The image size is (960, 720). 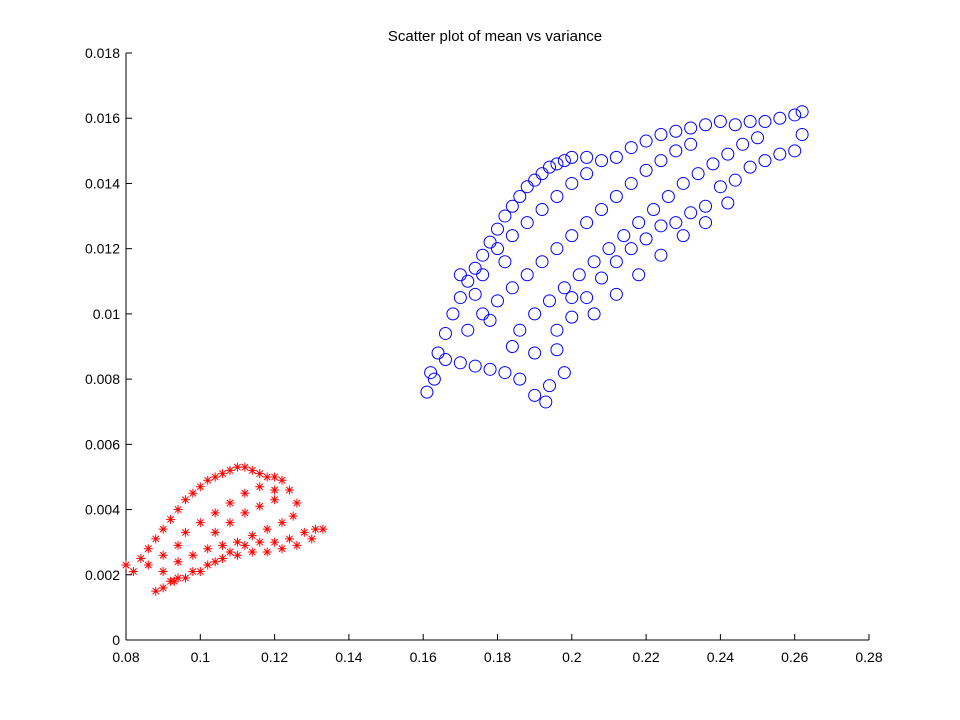 I want to click on y-tick-label: 0.014, so click(x=102, y=183).